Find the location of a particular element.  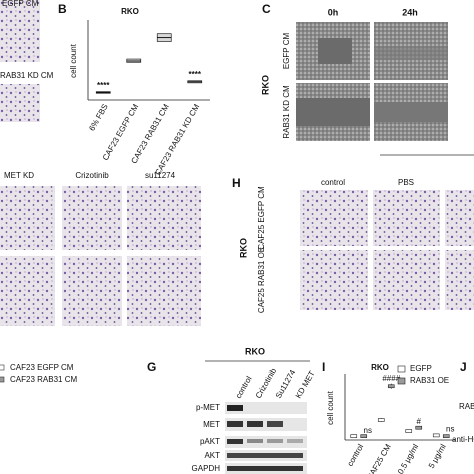

panel-label: B is located at coordinates (62, 9).